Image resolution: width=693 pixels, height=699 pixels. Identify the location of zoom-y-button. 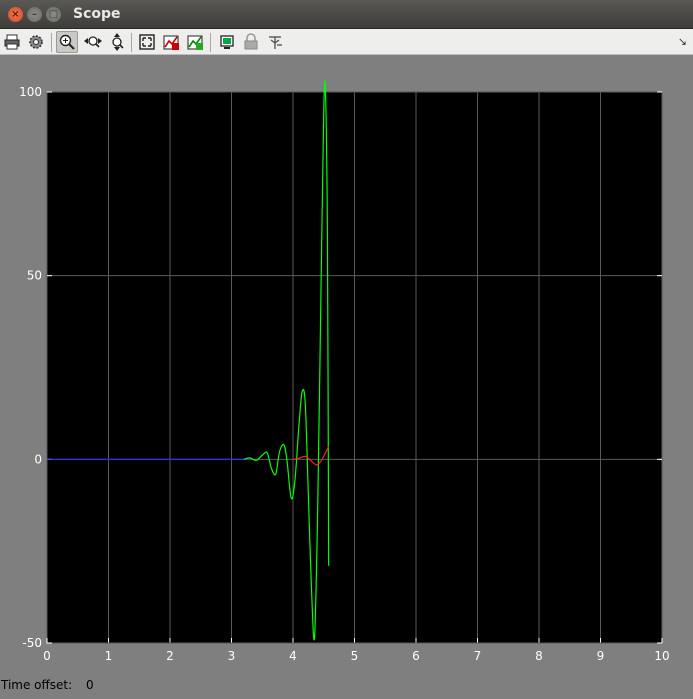
(117, 42).